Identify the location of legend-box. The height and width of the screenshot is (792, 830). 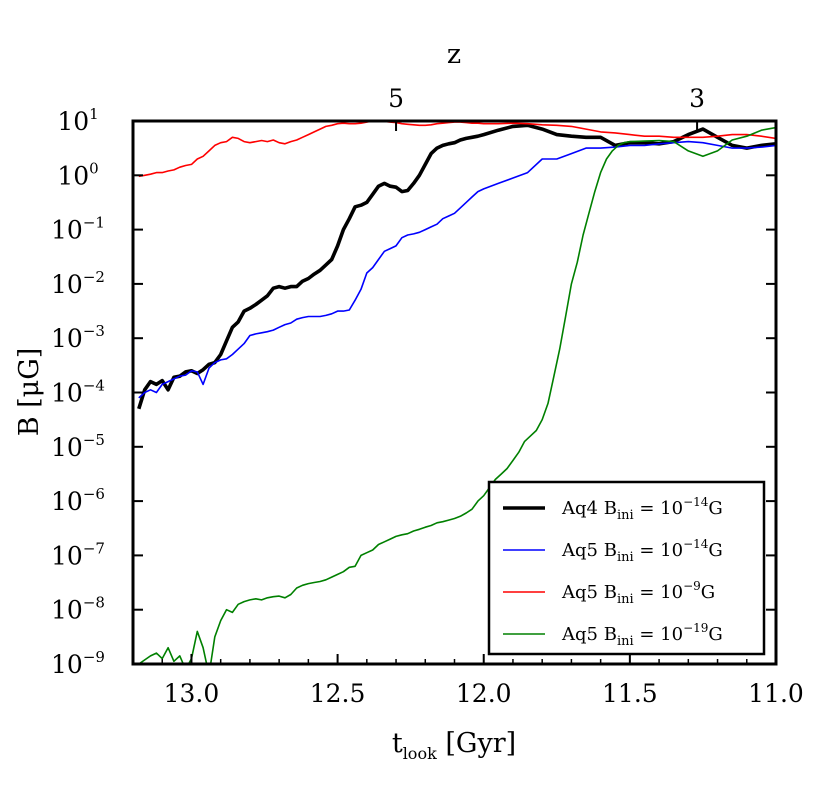
(626, 568).